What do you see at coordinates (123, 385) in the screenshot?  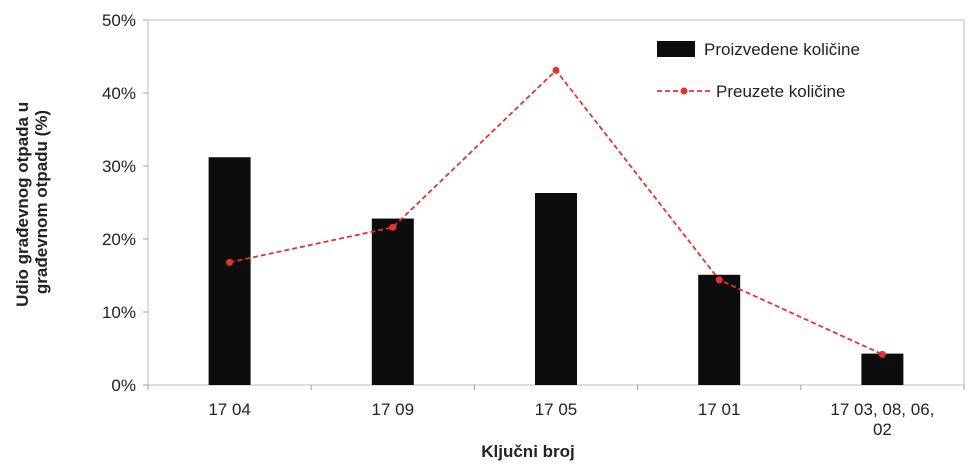 I see `y-tick-label: 0%` at bounding box center [123, 385].